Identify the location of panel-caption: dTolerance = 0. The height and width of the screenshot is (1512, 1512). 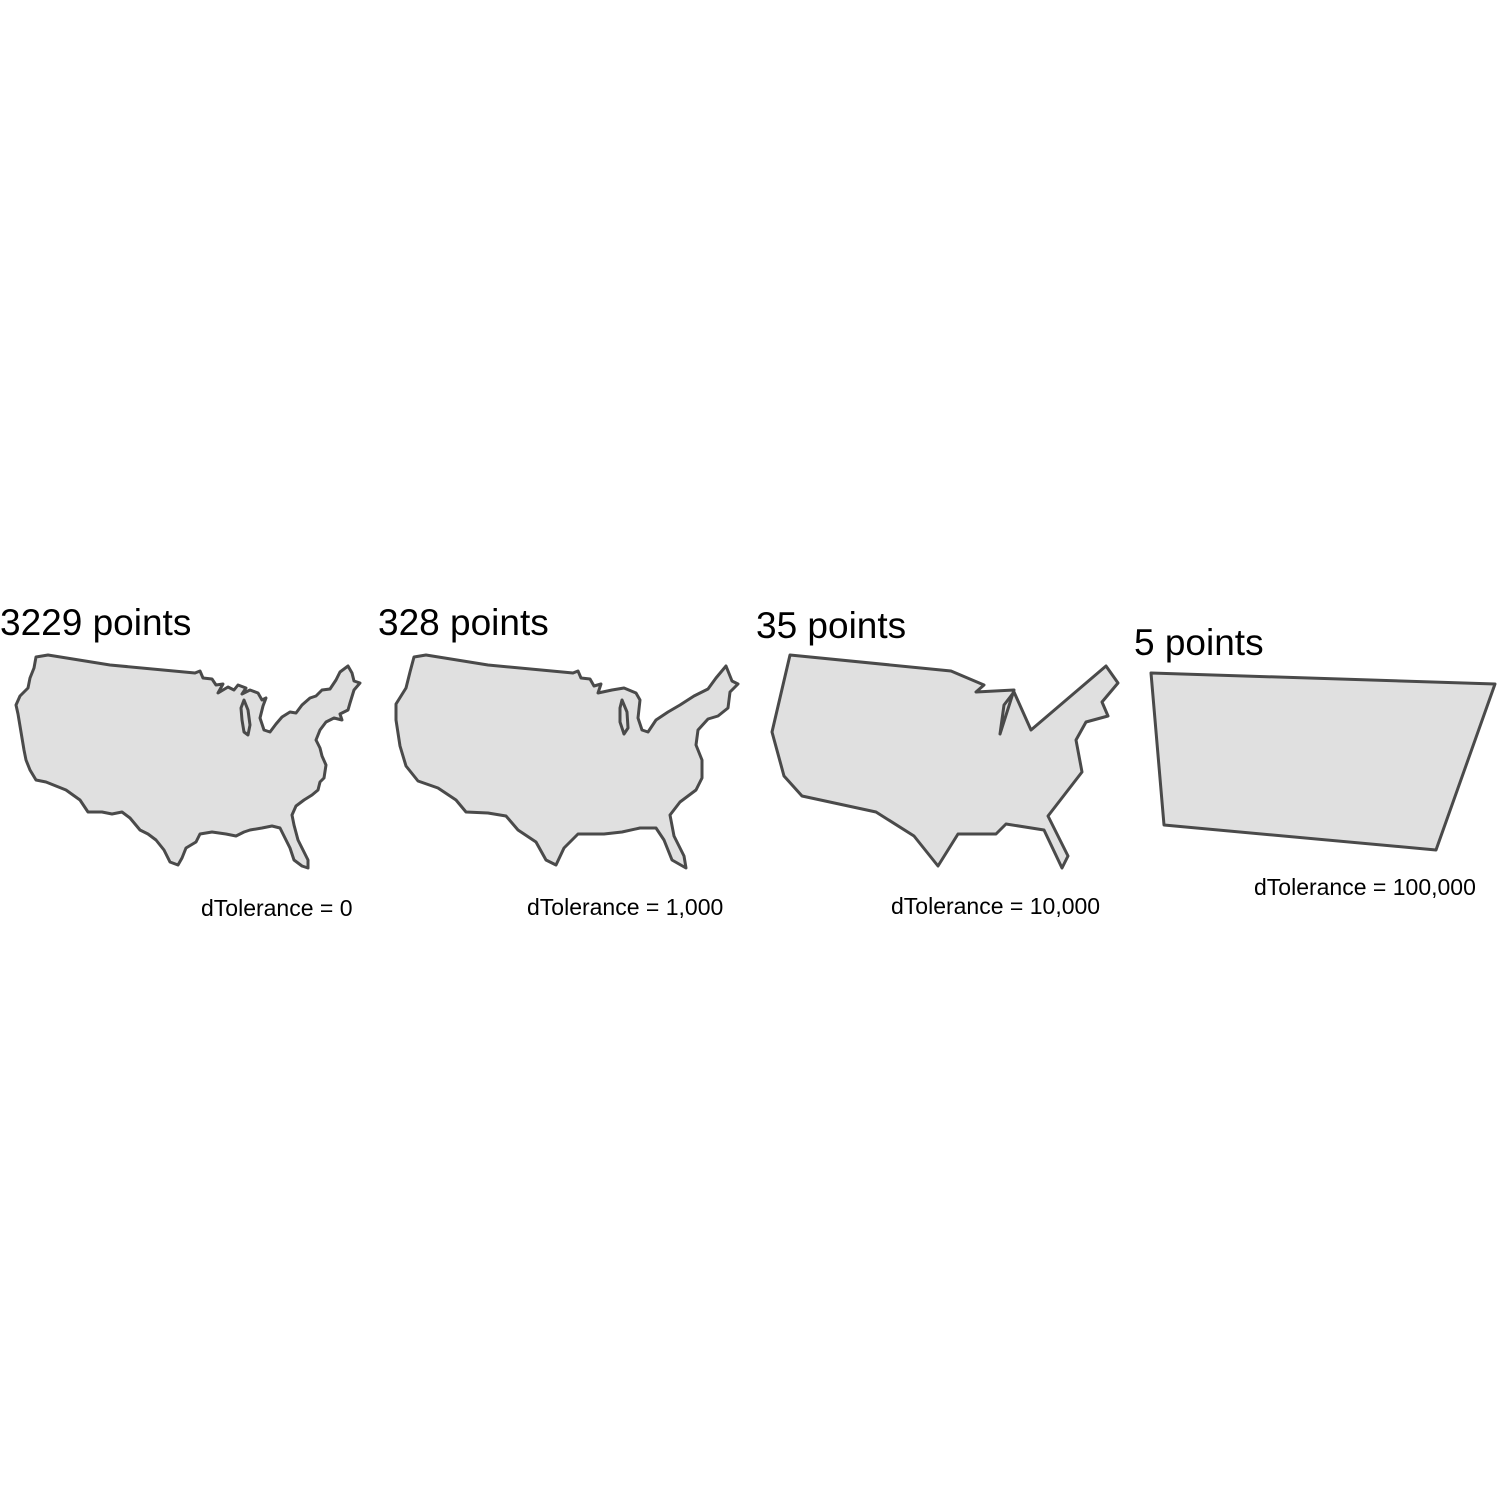
(277, 908).